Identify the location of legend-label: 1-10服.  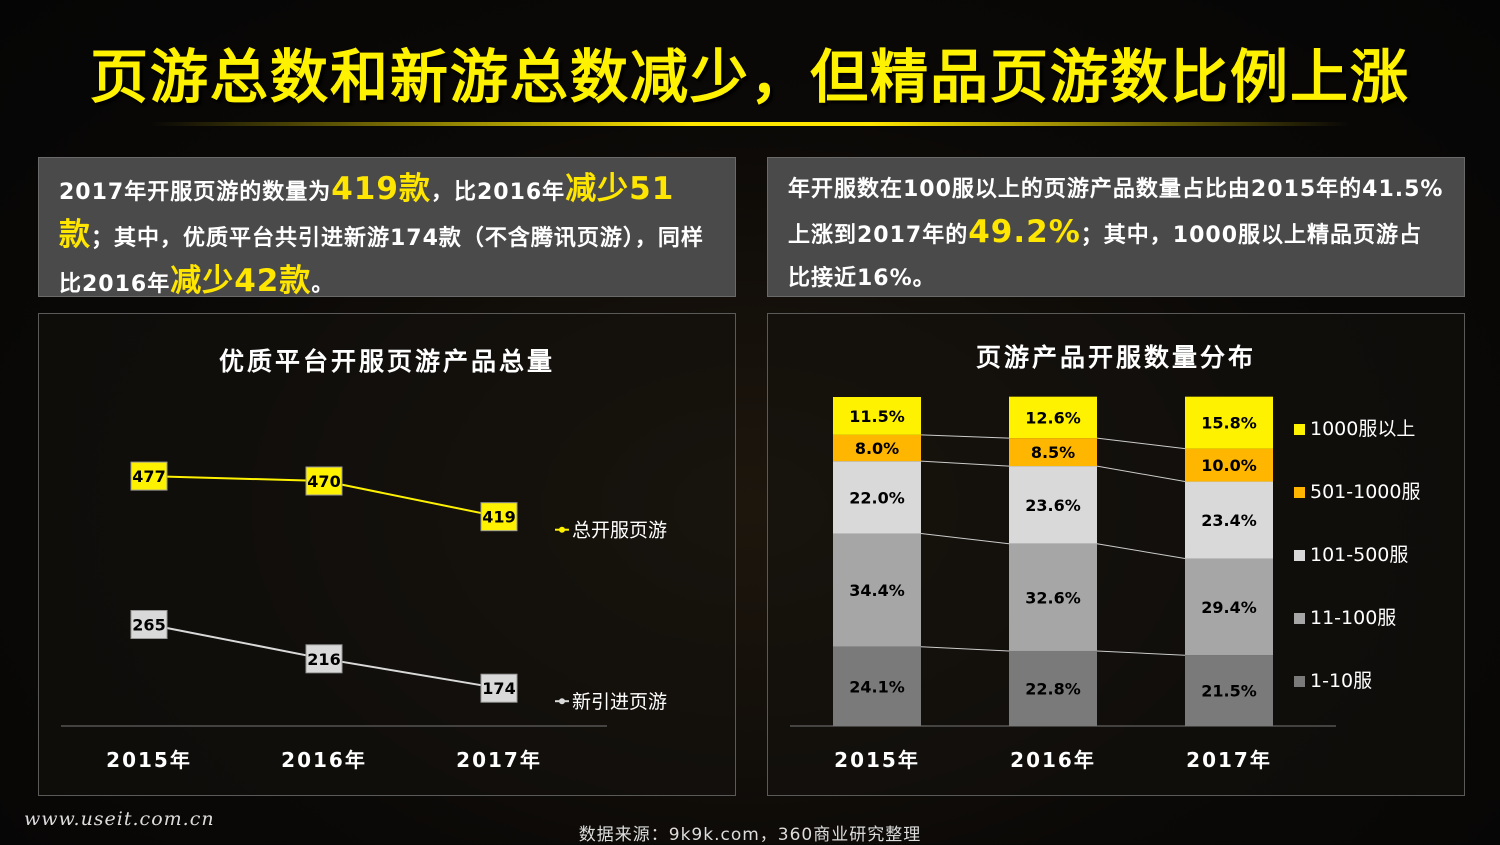
(1341, 681).